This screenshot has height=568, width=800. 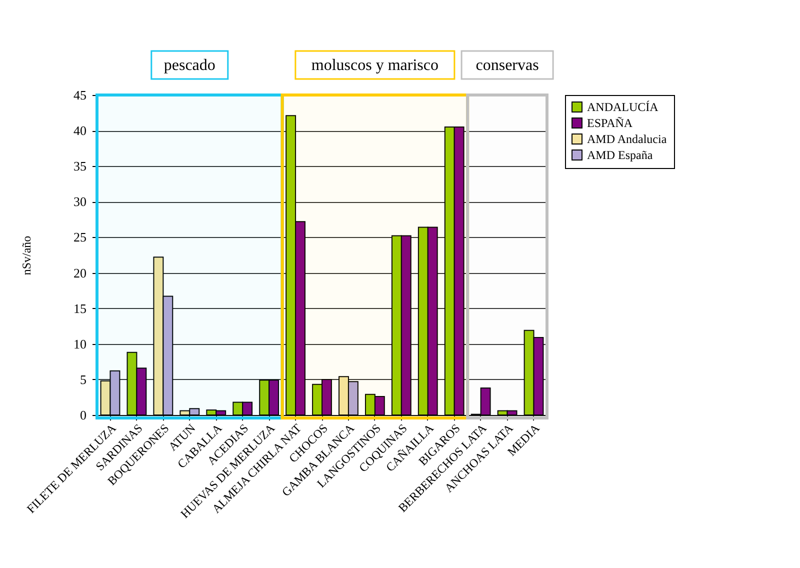 What do you see at coordinates (80, 272) in the screenshot?
I see `y-tick-label: 20` at bounding box center [80, 272].